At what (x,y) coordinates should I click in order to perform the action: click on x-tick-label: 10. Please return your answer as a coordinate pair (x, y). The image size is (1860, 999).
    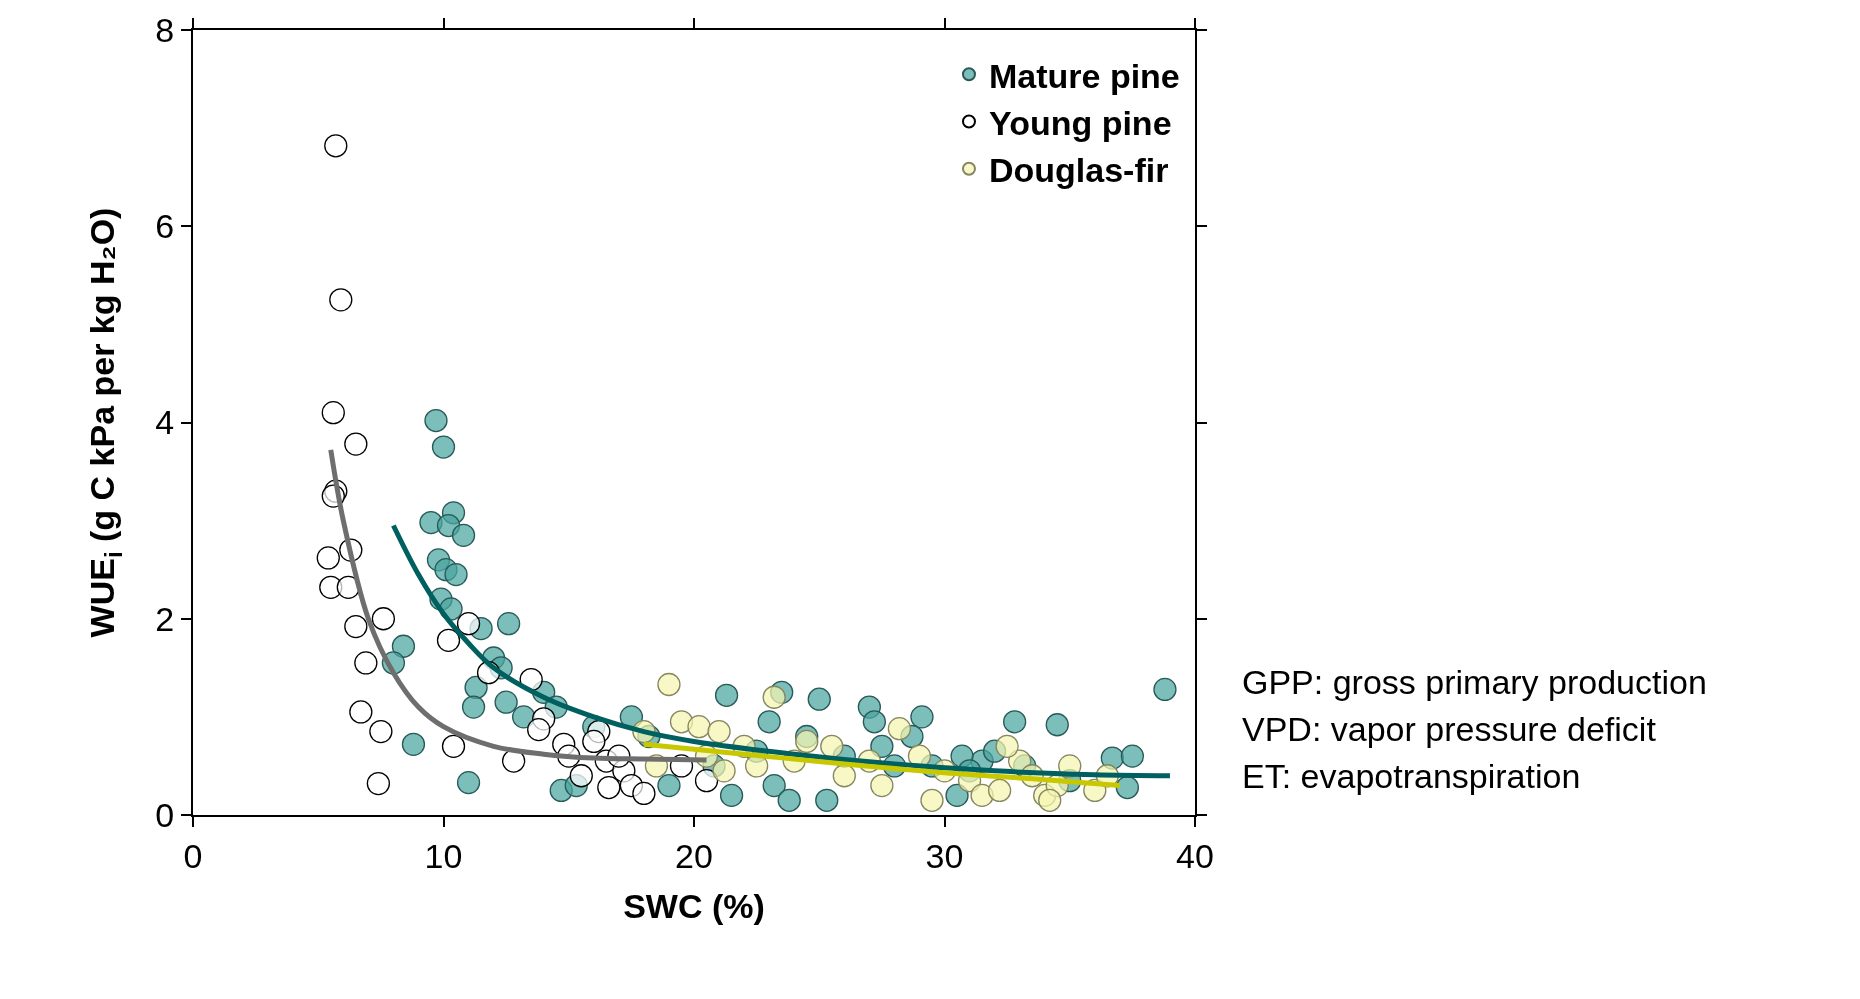
    Looking at the image, I should click on (443, 855).